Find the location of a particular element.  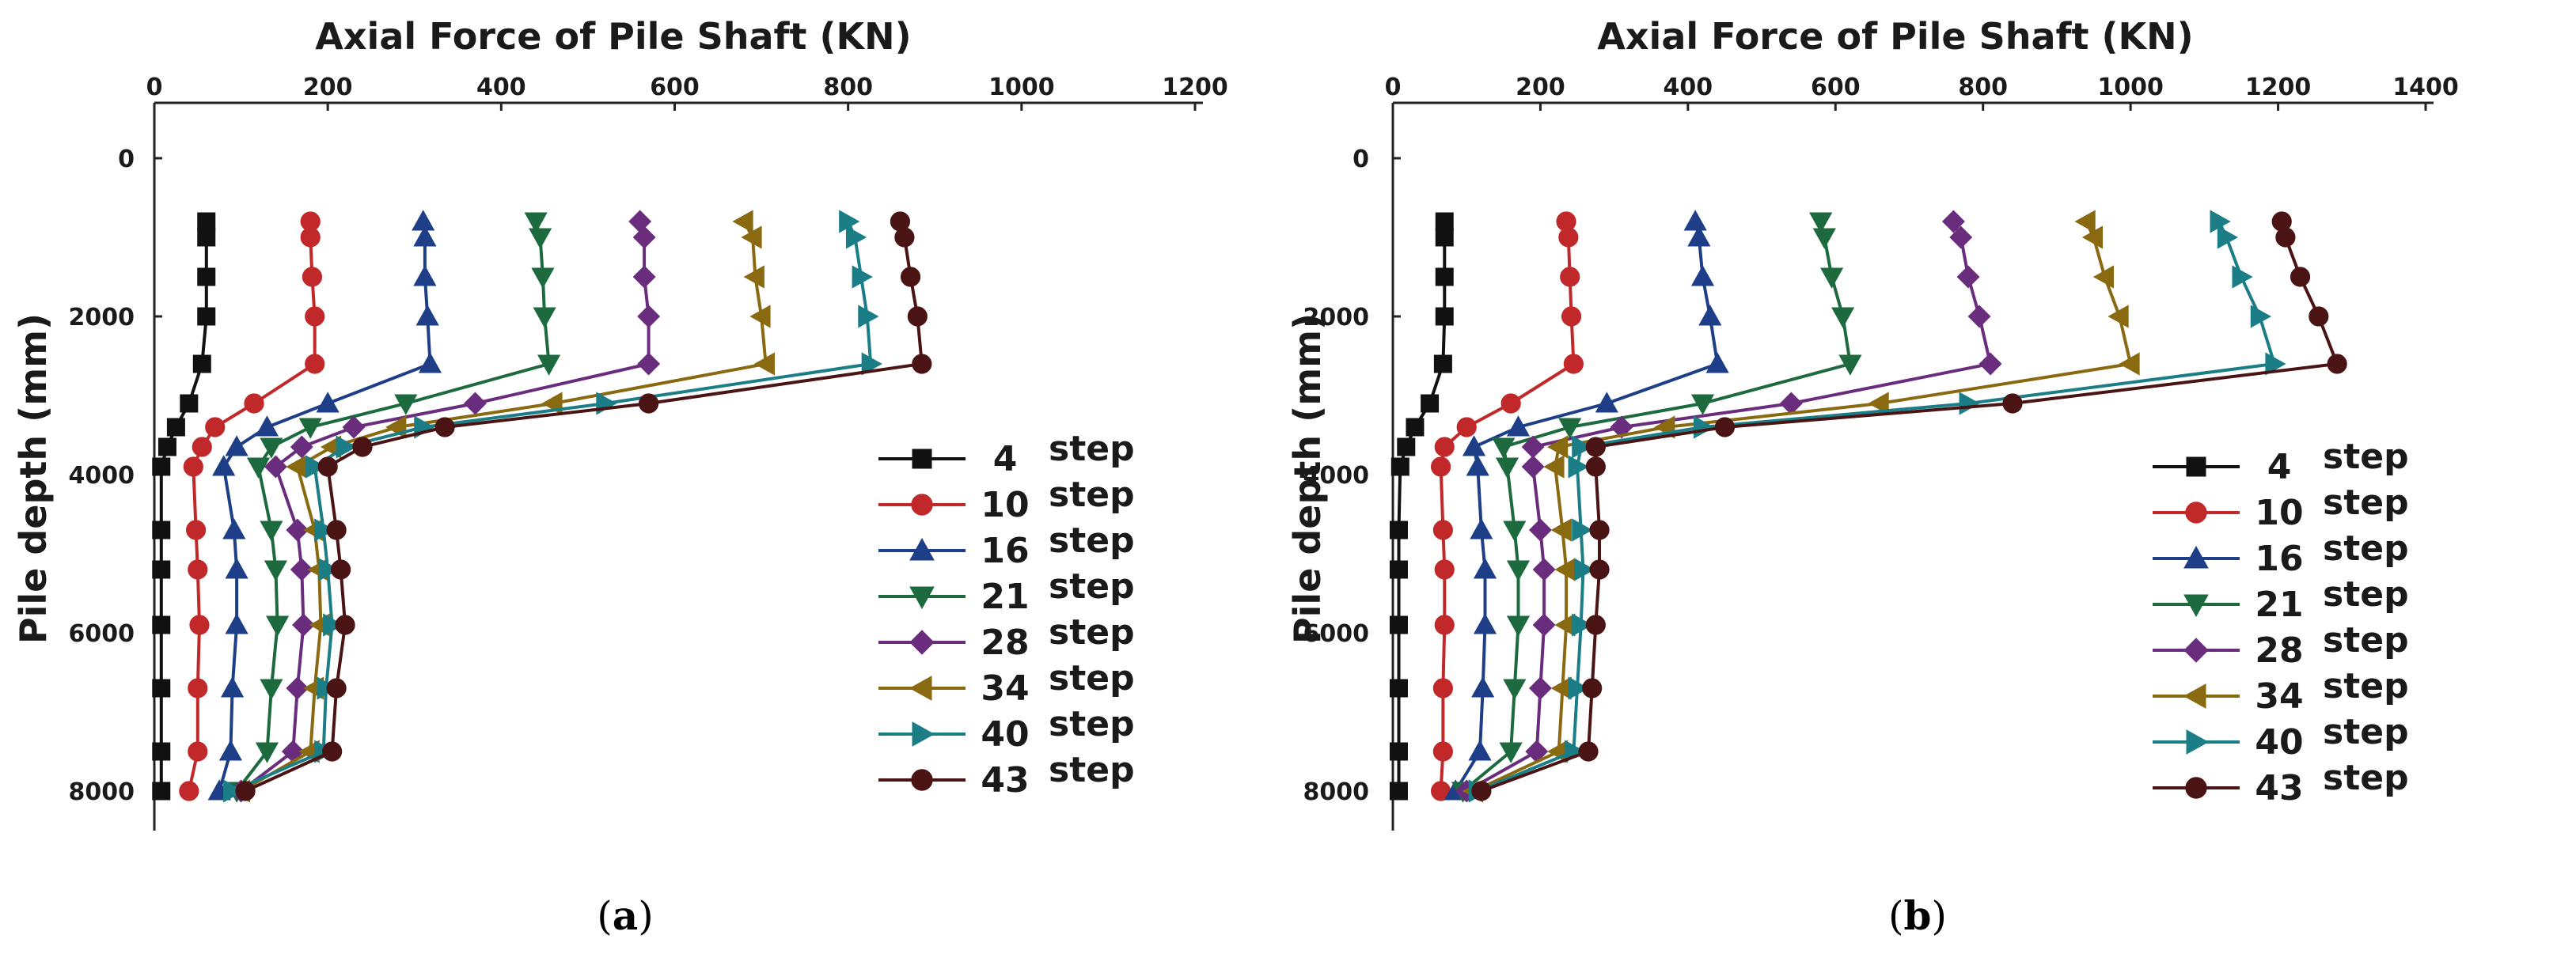

legend-label-number: 10 is located at coordinates (2279, 513).